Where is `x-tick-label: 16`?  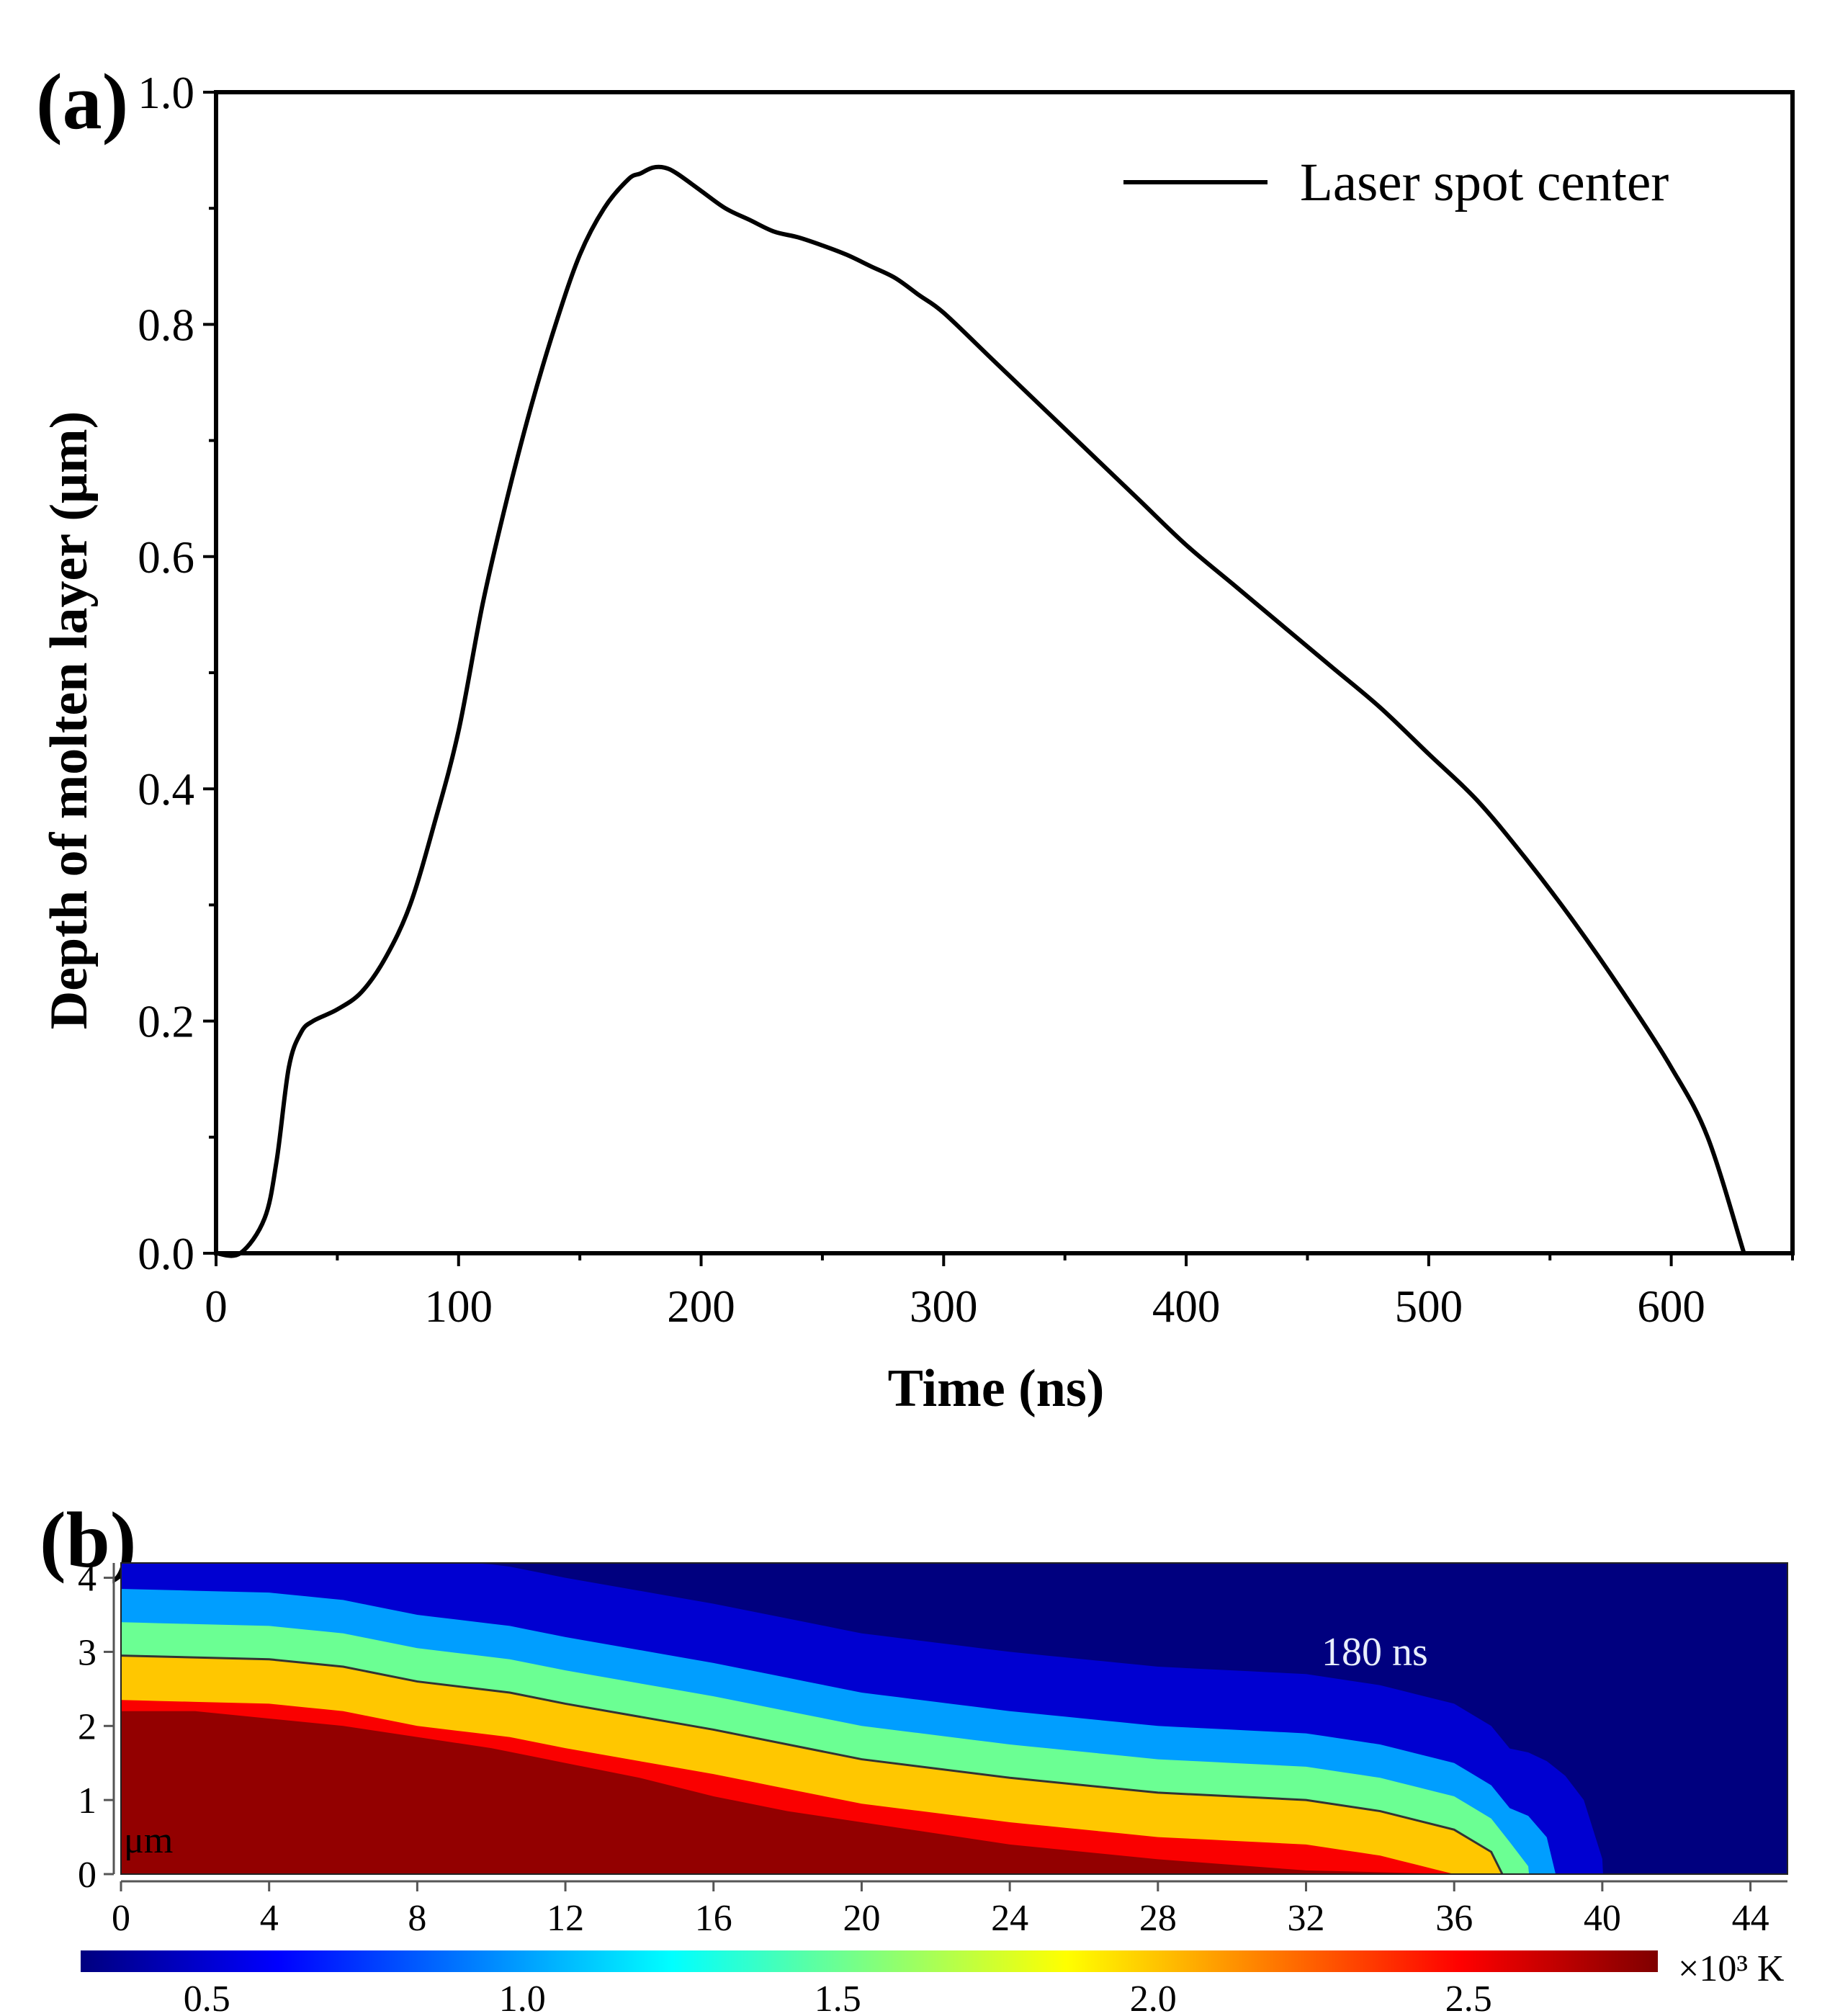 x-tick-label: 16 is located at coordinates (713, 1919).